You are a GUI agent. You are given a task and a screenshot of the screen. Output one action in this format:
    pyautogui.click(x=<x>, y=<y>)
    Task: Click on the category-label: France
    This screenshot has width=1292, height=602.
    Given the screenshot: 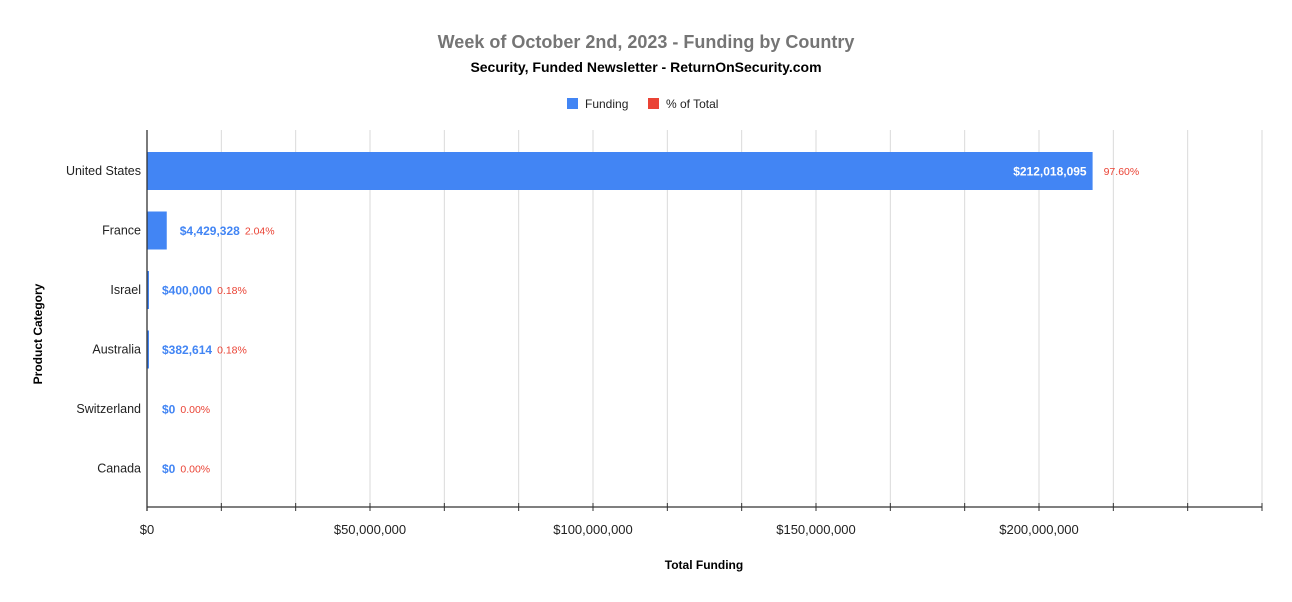 What is the action you would take?
    pyautogui.click(x=121, y=231)
    